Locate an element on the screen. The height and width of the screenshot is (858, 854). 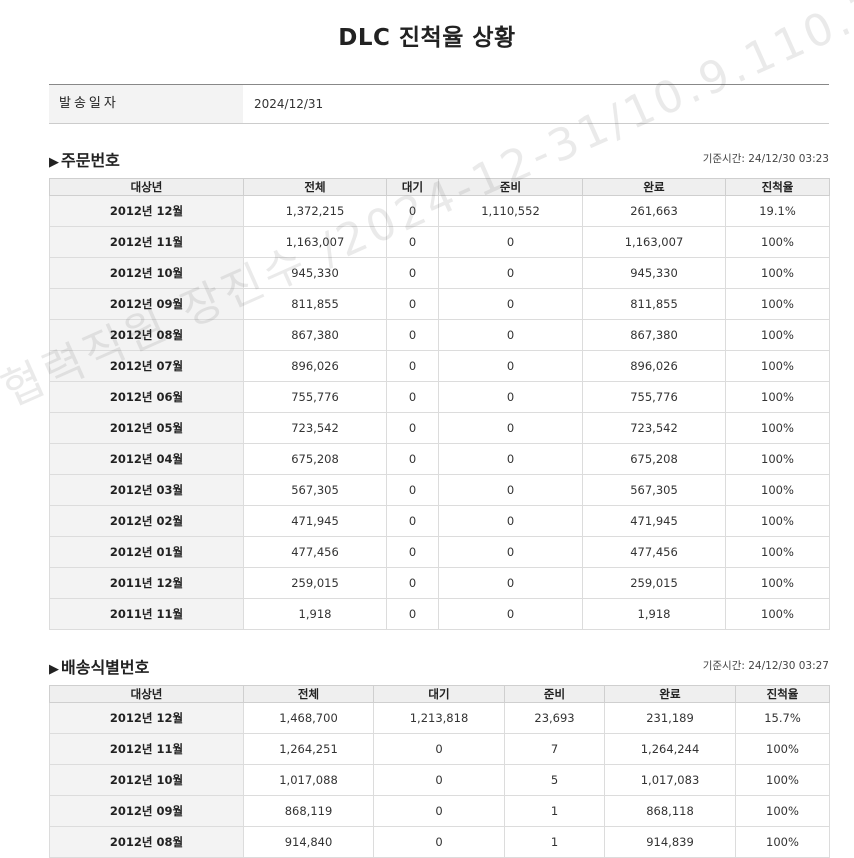
table-cell: 1,110,552 is located at coordinates (510, 211).